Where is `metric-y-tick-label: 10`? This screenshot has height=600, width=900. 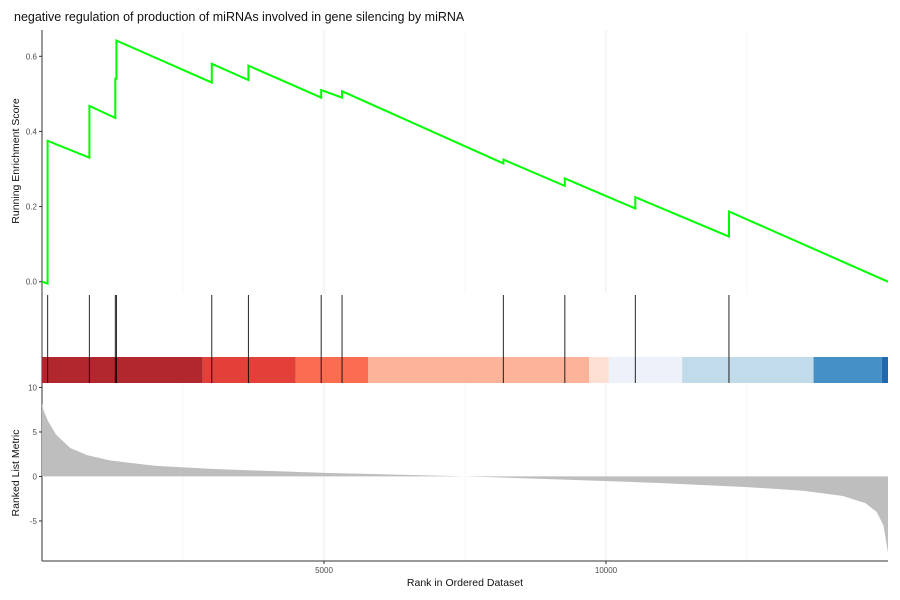
metric-y-tick-label: 10 is located at coordinates (32, 387).